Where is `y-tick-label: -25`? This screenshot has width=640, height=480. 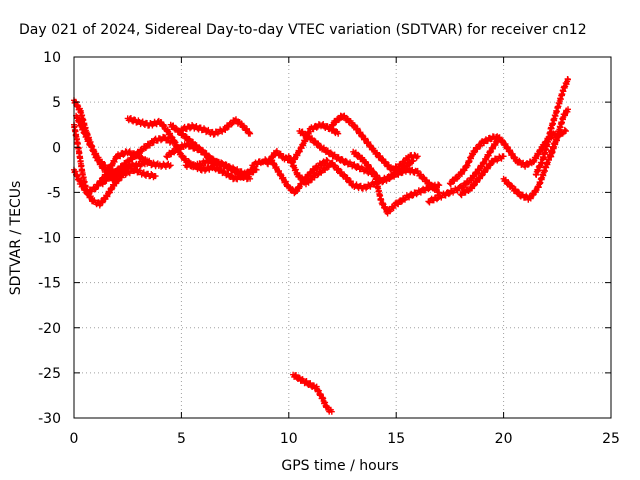 y-tick-label: -25 is located at coordinates (49, 374).